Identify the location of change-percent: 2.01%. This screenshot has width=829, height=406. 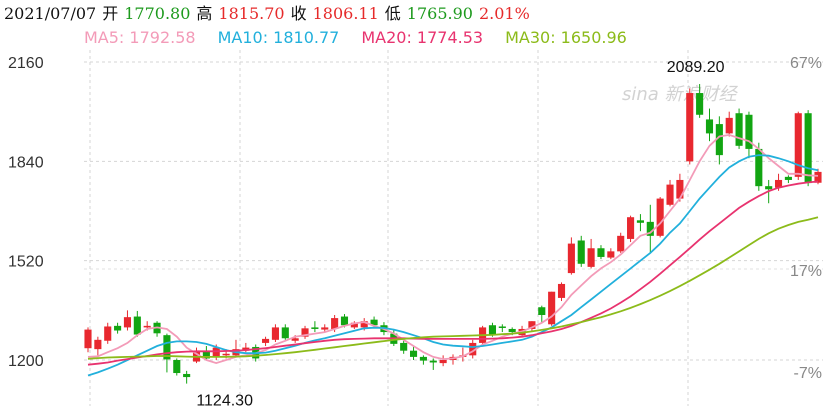
(504, 13).